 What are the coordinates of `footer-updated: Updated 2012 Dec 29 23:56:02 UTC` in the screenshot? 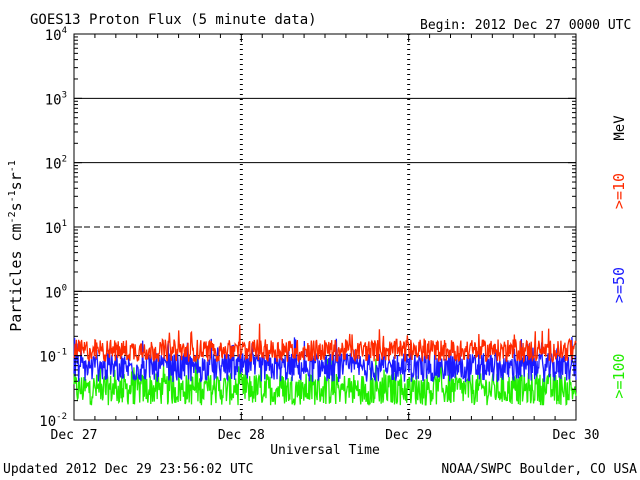 It's located at (128, 469).